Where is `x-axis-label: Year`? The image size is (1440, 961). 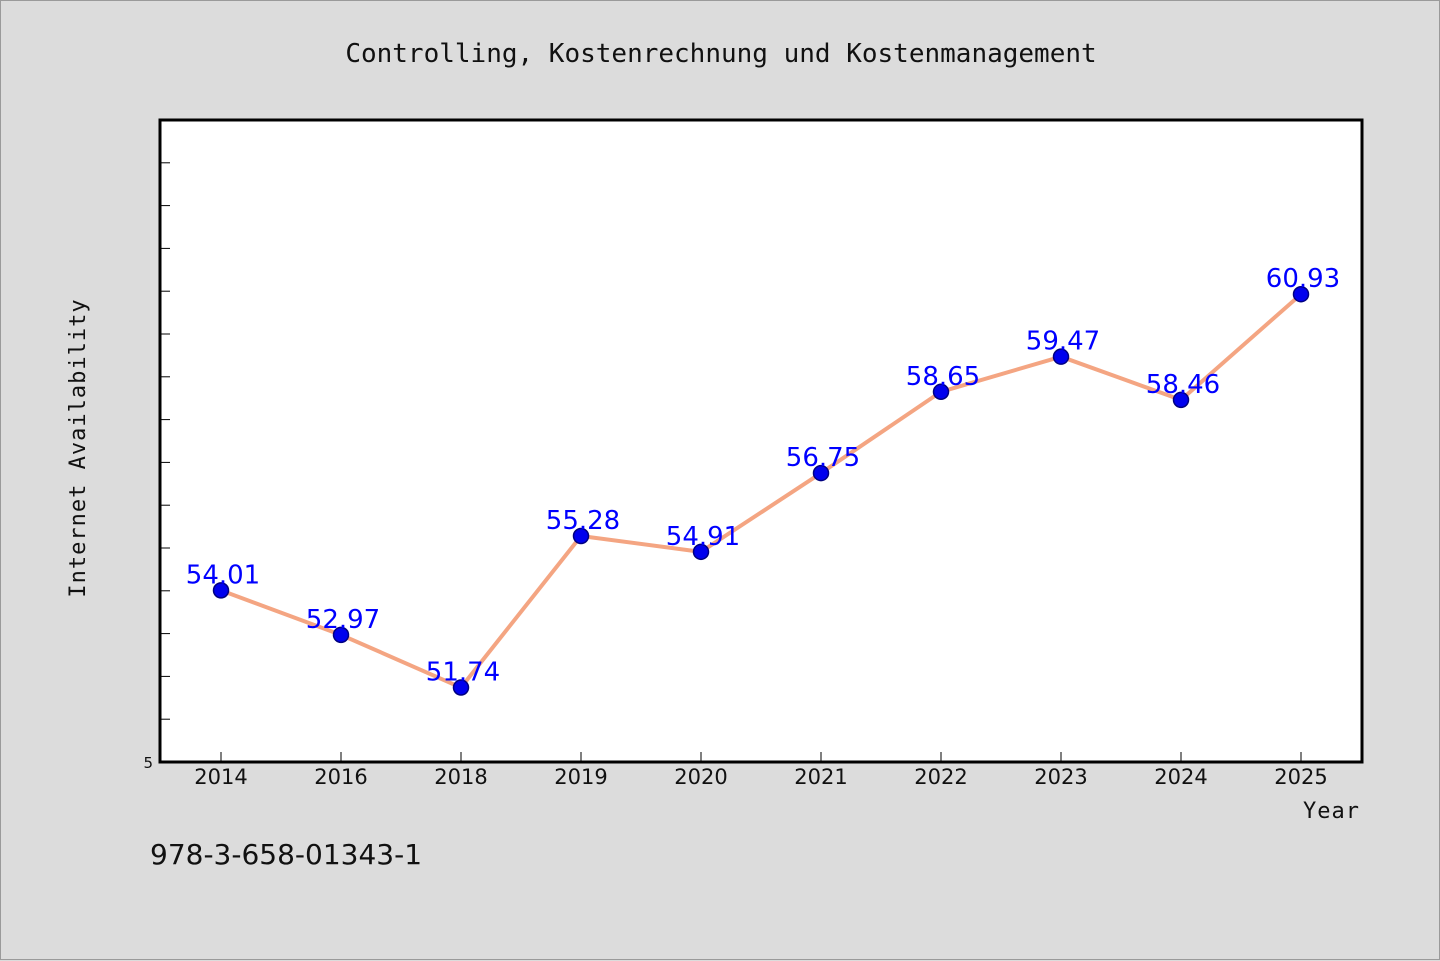 x-axis-label: Year is located at coordinates (1331, 811).